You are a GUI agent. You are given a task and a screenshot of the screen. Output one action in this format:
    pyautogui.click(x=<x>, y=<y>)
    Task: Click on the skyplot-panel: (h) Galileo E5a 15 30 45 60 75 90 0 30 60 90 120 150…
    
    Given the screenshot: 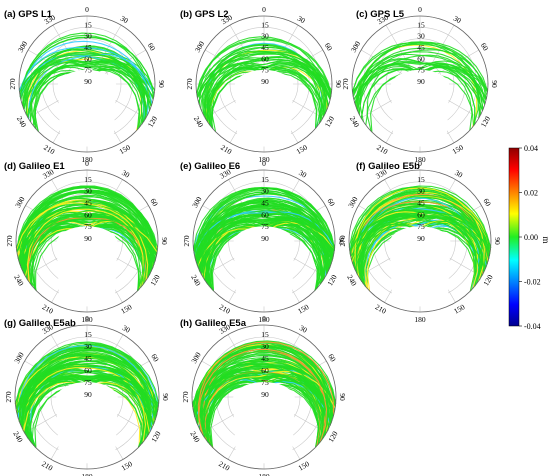 What is the action you would take?
    pyautogui.click(x=263, y=395)
    